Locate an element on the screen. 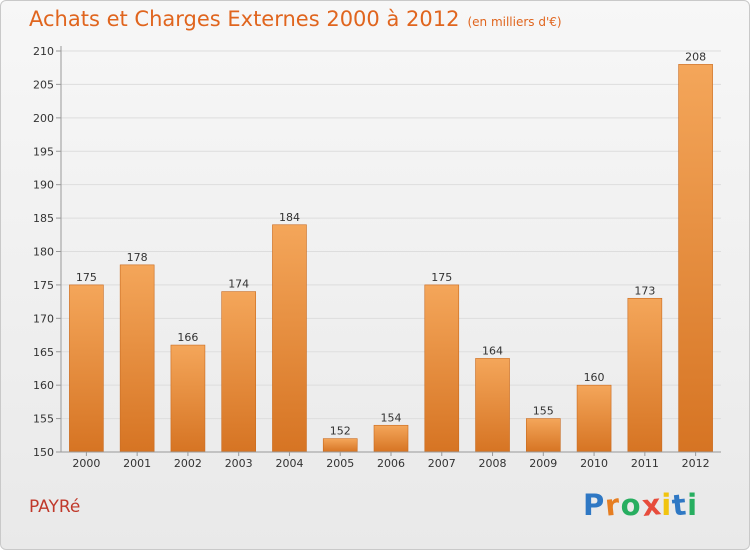 The image size is (750, 550). bar-value-label: 174 is located at coordinates (238, 284).